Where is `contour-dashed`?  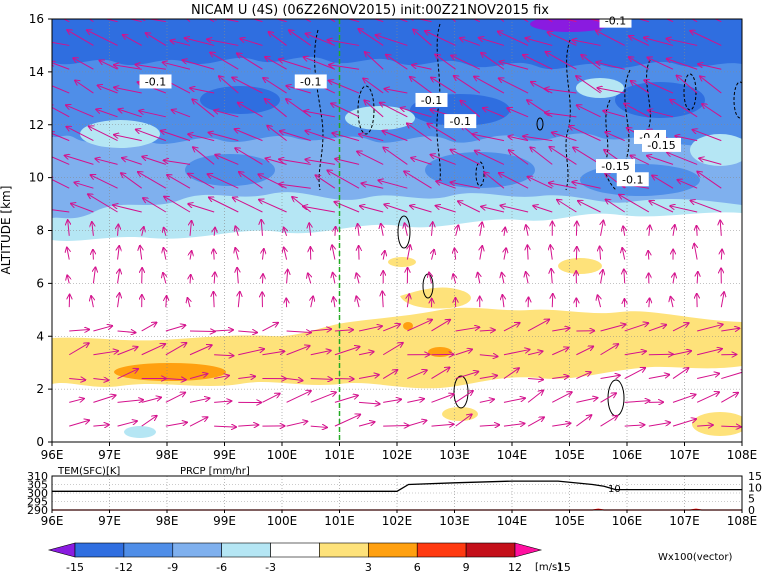
contour-dashed is located at coordinates (319, 110).